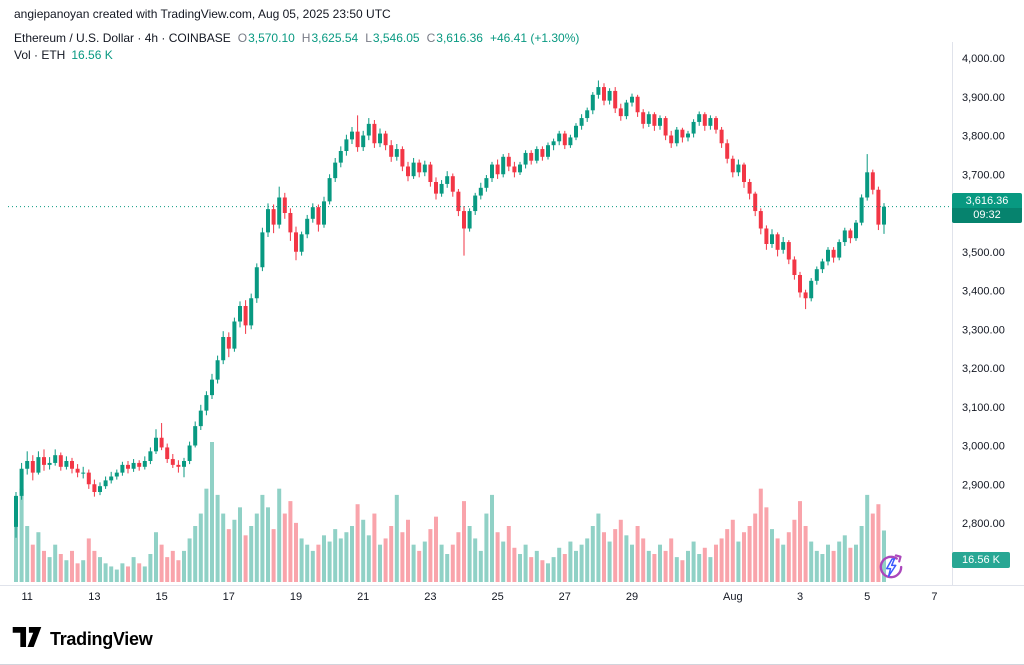 This screenshot has width=1024, height=665. What do you see at coordinates (891, 567) in the screenshot?
I see `flash-refresh-icon` at bounding box center [891, 567].